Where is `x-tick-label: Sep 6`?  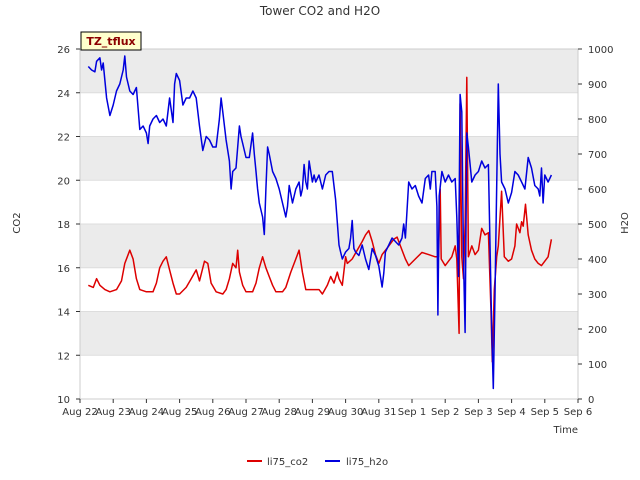
x-tick-label: Sep 6 is located at coordinates (578, 412).